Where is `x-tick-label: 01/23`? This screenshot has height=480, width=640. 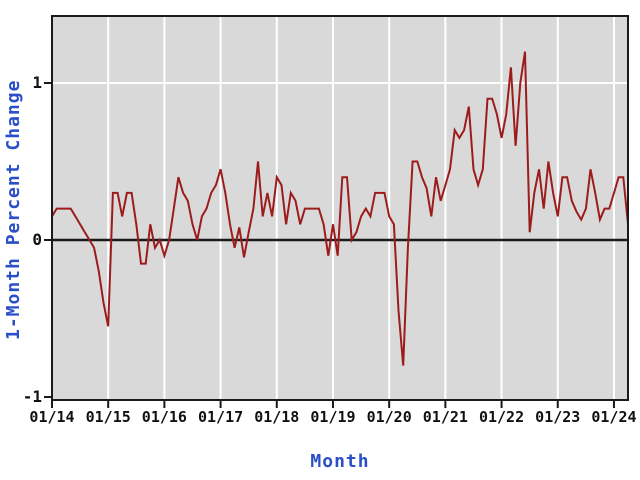 x-tick-label: 01/23 is located at coordinates (558, 417).